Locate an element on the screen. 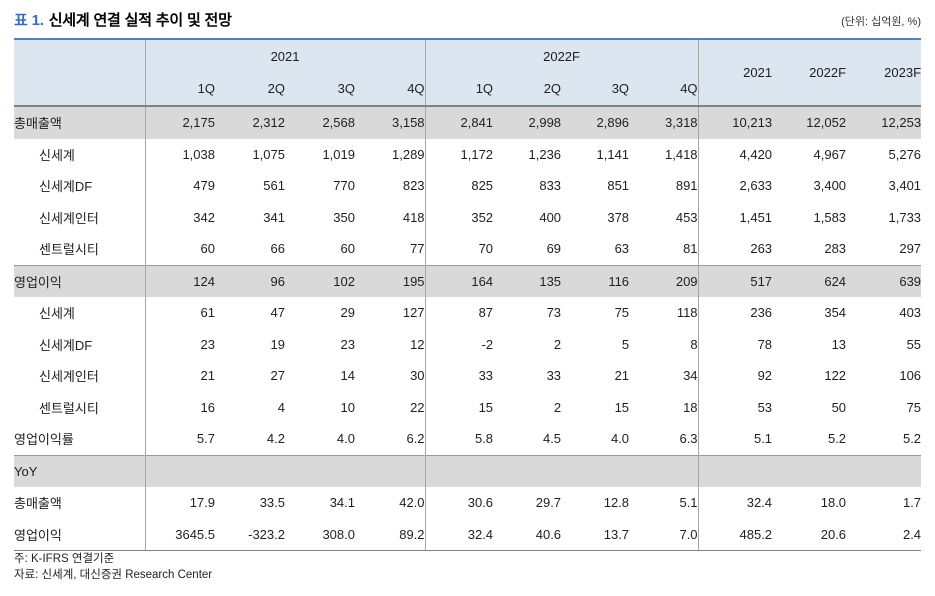 The width and height of the screenshot is (935, 596). cell-value: 770 is located at coordinates (344, 186).